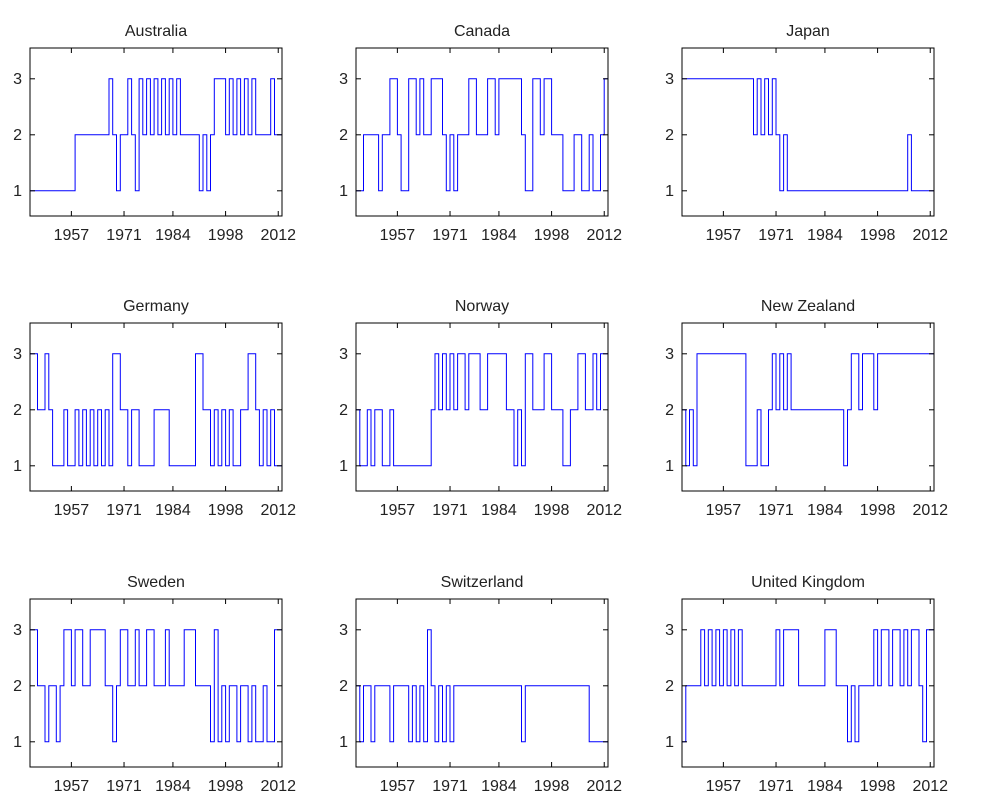  I want to click on panel-title: New Zealand, so click(808, 306).